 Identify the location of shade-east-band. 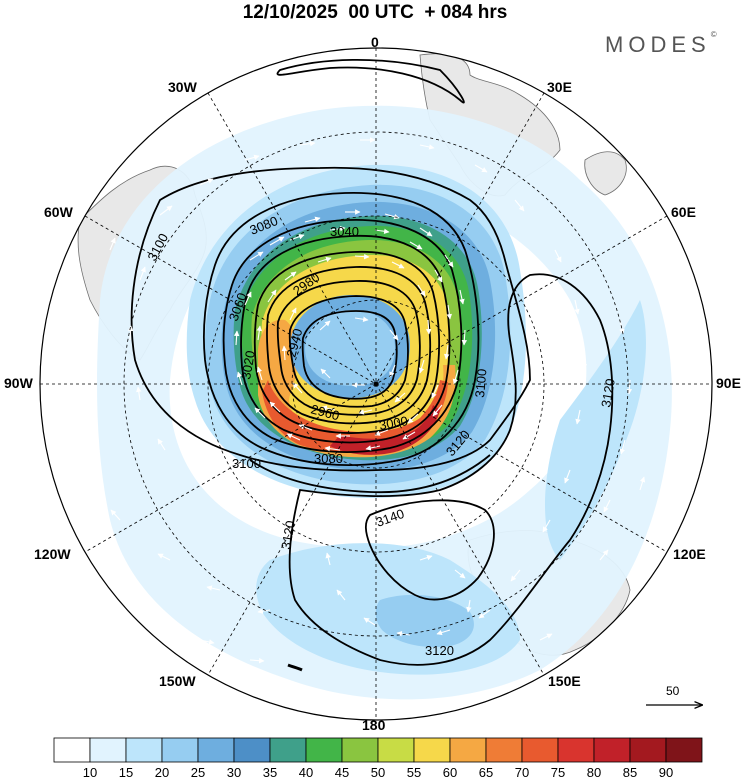
(595, 430).